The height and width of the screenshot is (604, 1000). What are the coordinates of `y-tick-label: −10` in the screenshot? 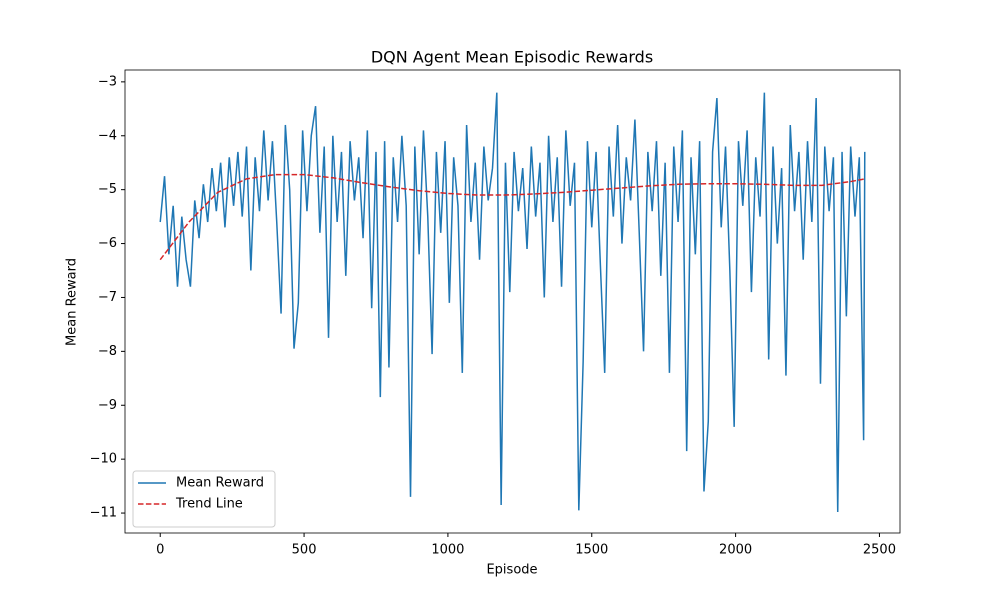 It's located at (103, 459).